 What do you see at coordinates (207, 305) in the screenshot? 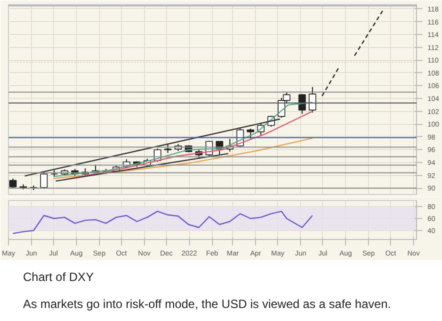
I see `text: As markets go into risk-off mode, the USD is viewed as a safe haven.` at bounding box center [207, 305].